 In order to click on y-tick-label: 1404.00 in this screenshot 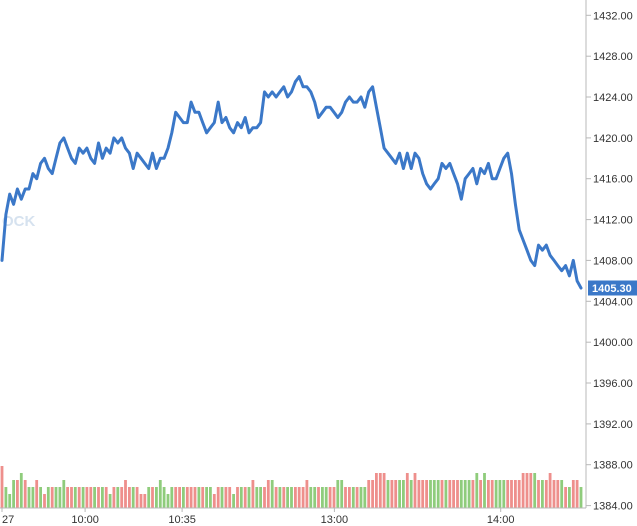, I will do `click(613, 302)`.